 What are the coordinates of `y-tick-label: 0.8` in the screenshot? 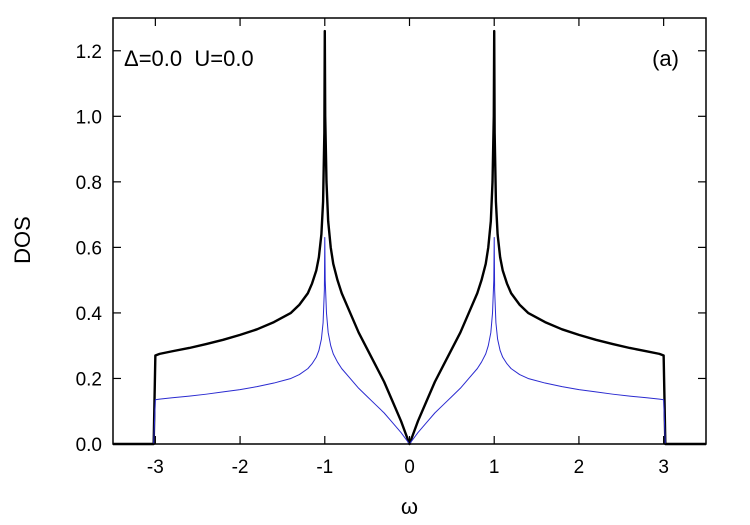 It's located at (89, 183).